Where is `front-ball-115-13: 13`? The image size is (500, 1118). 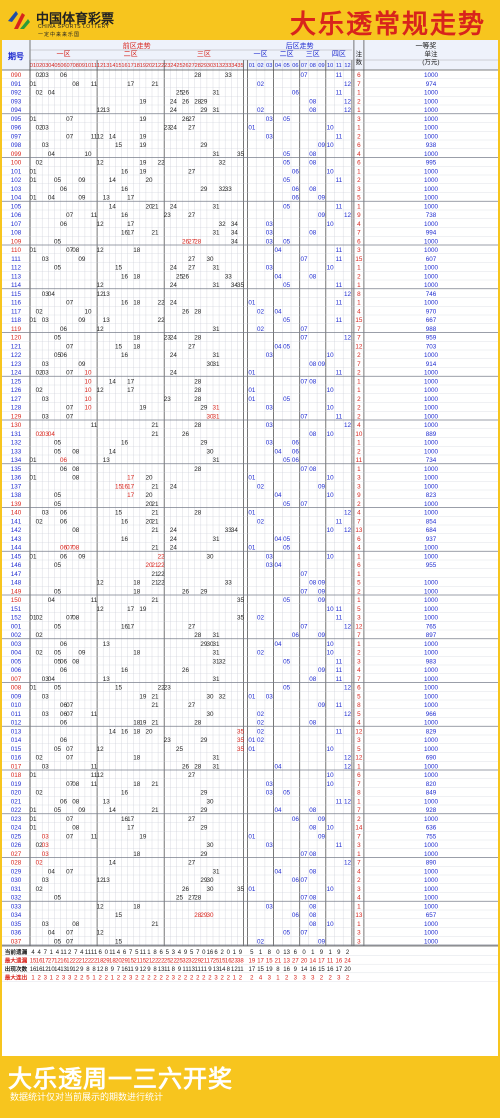 front-ball-115-13: 13 is located at coordinates (107, 294).